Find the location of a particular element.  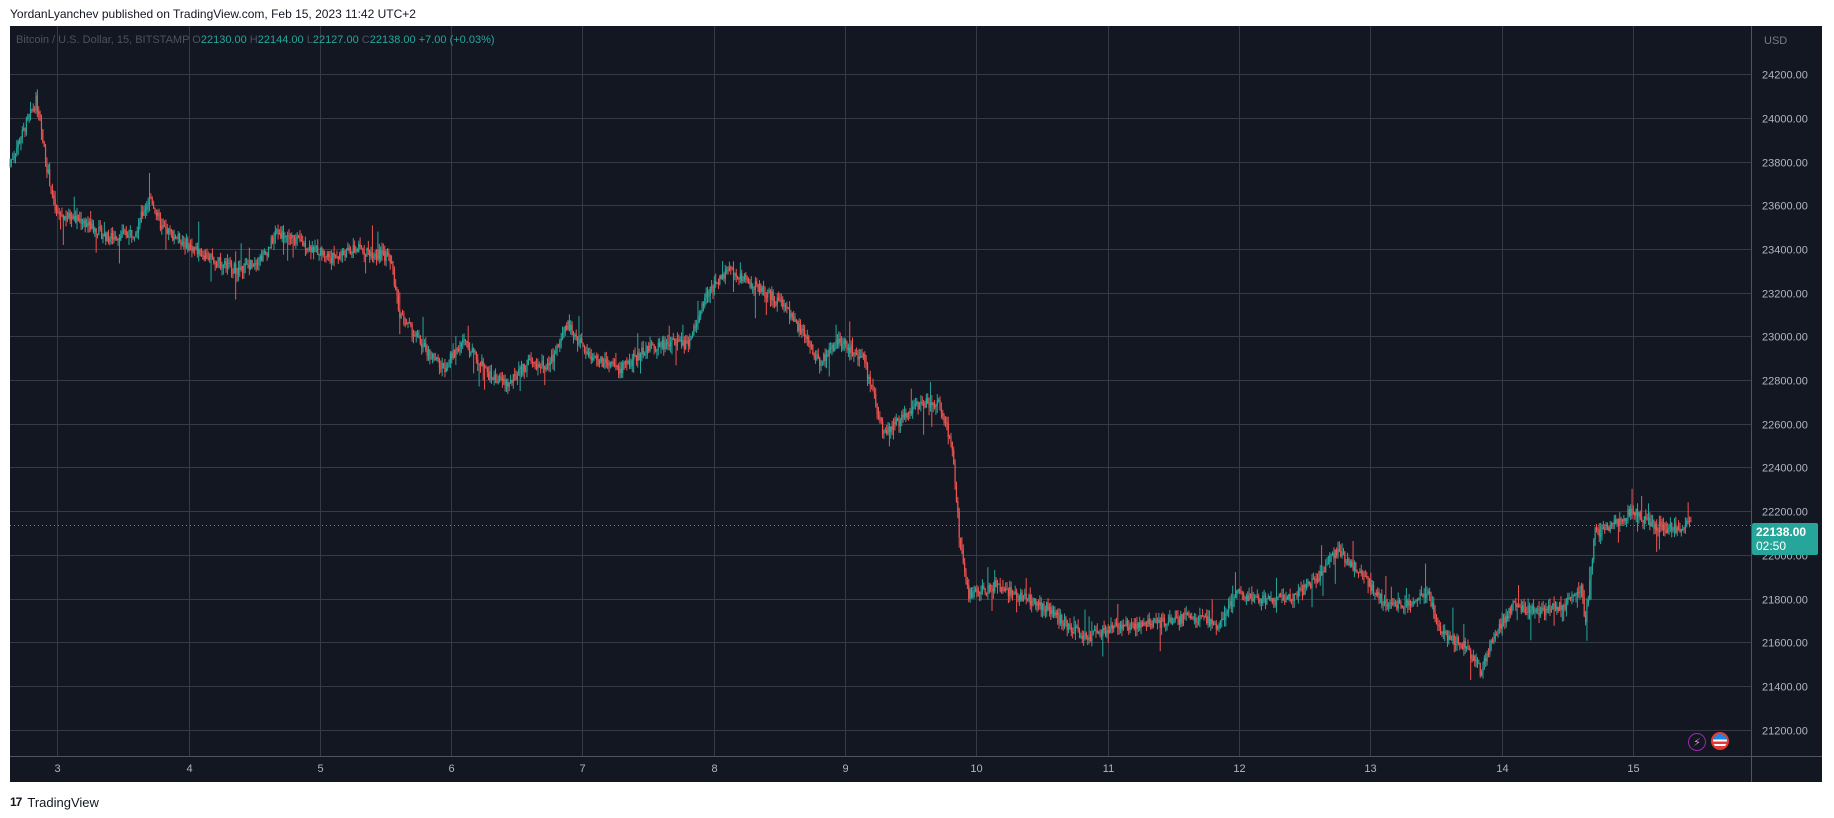

us-flag-icon is located at coordinates (1720, 741).